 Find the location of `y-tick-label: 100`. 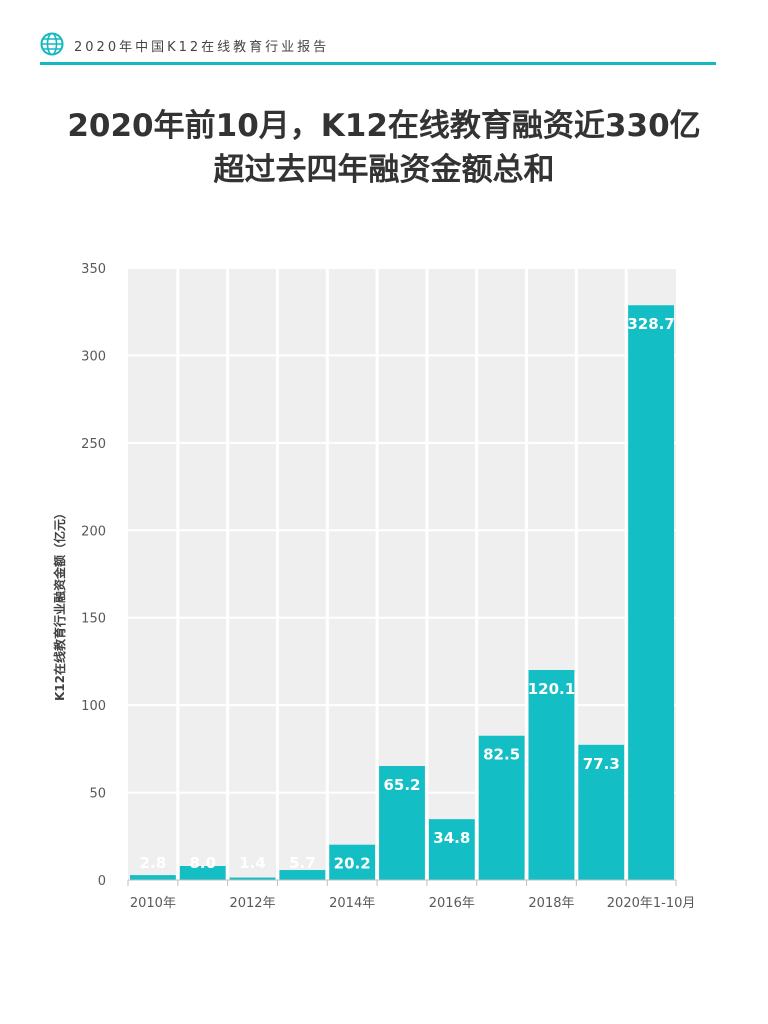

y-tick-label: 100 is located at coordinates (93, 706).